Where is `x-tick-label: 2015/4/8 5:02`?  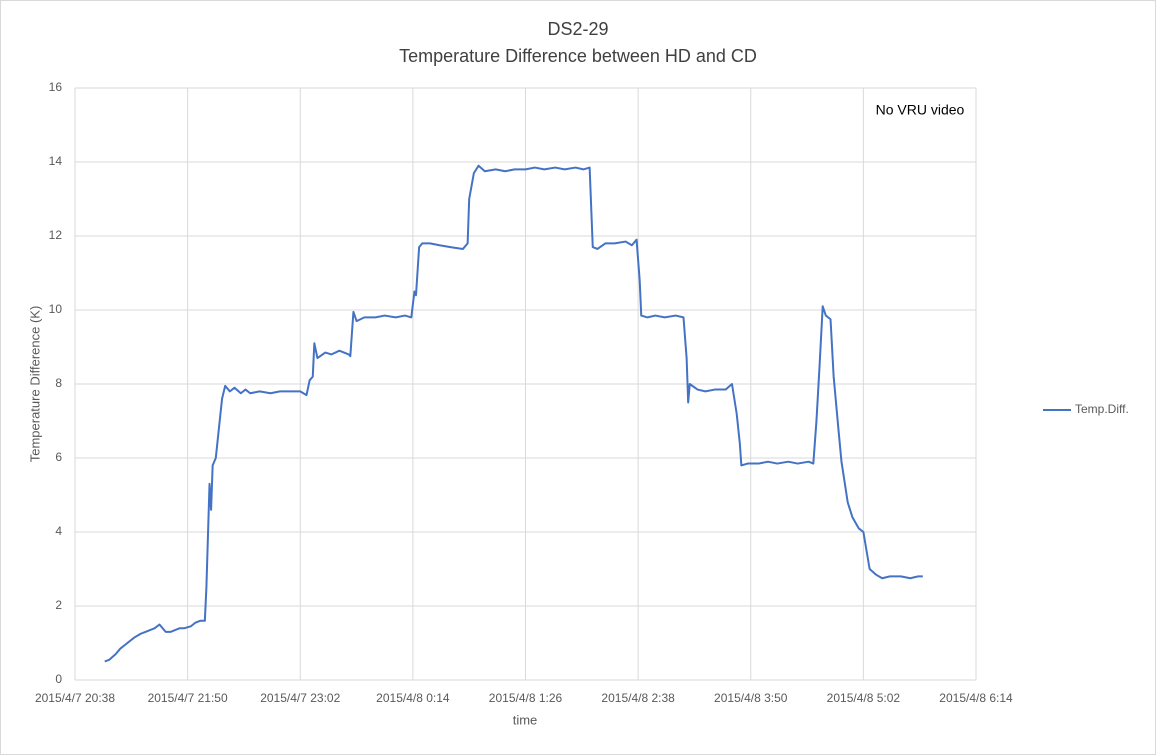
x-tick-label: 2015/4/8 5:02 is located at coordinates (864, 698).